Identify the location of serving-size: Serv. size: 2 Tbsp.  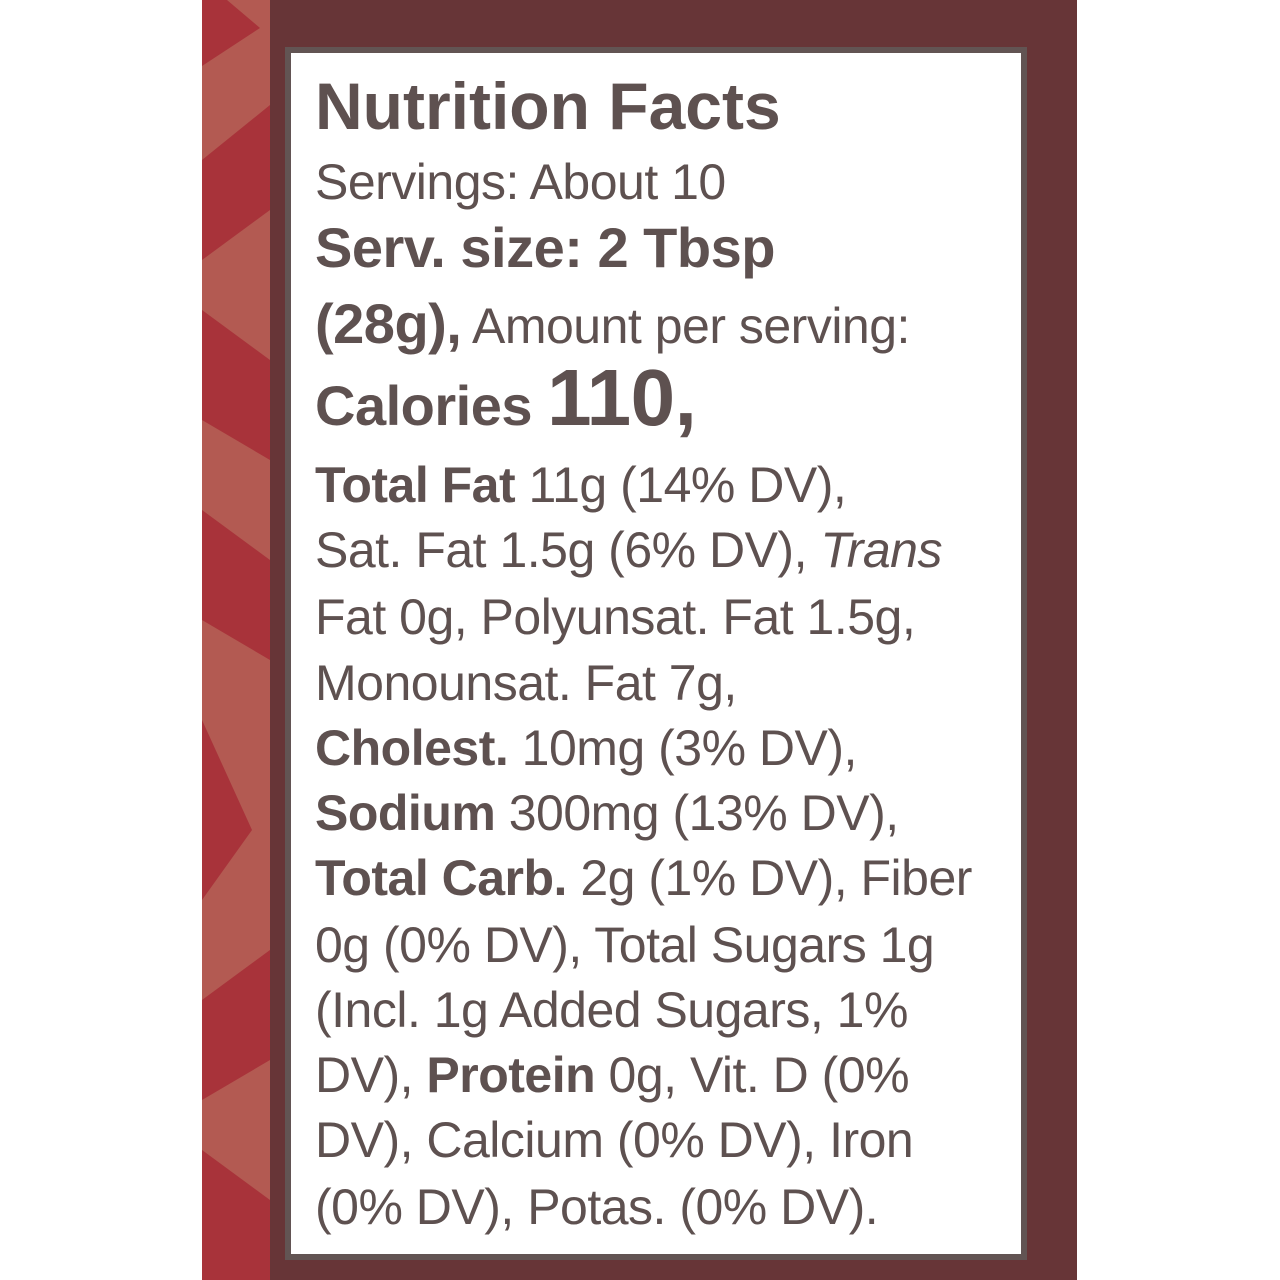
(545, 247).